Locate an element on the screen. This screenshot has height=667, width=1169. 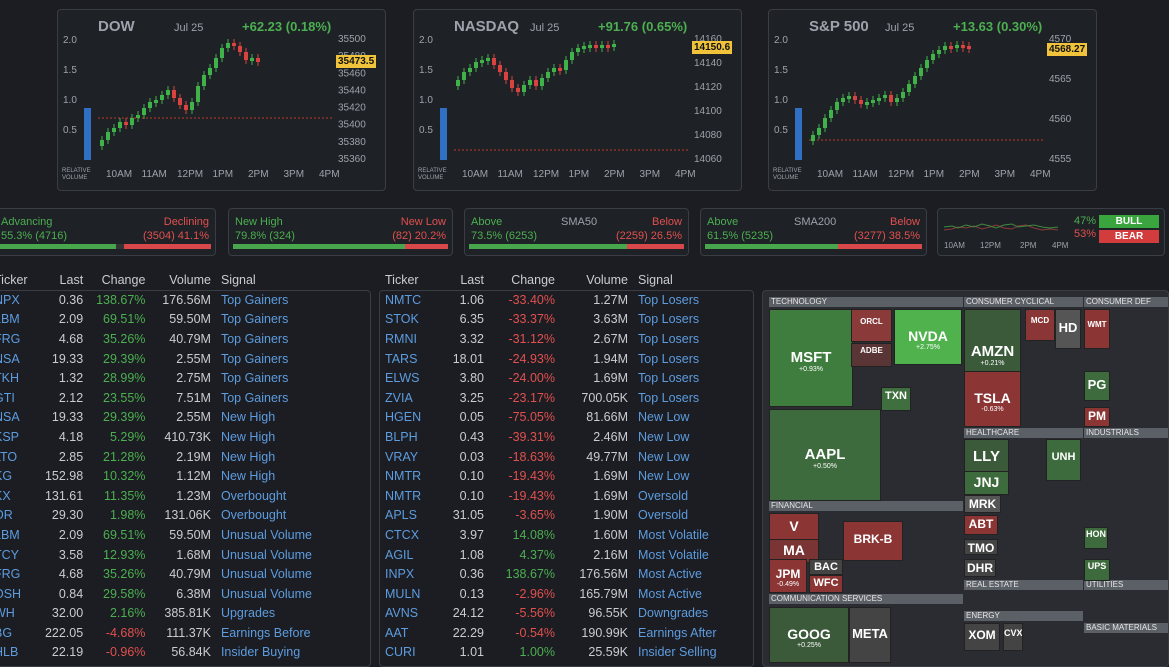
table-row: NMTR 0.10 -19.43% 1.69M New Low is located at coordinates (565, 476).